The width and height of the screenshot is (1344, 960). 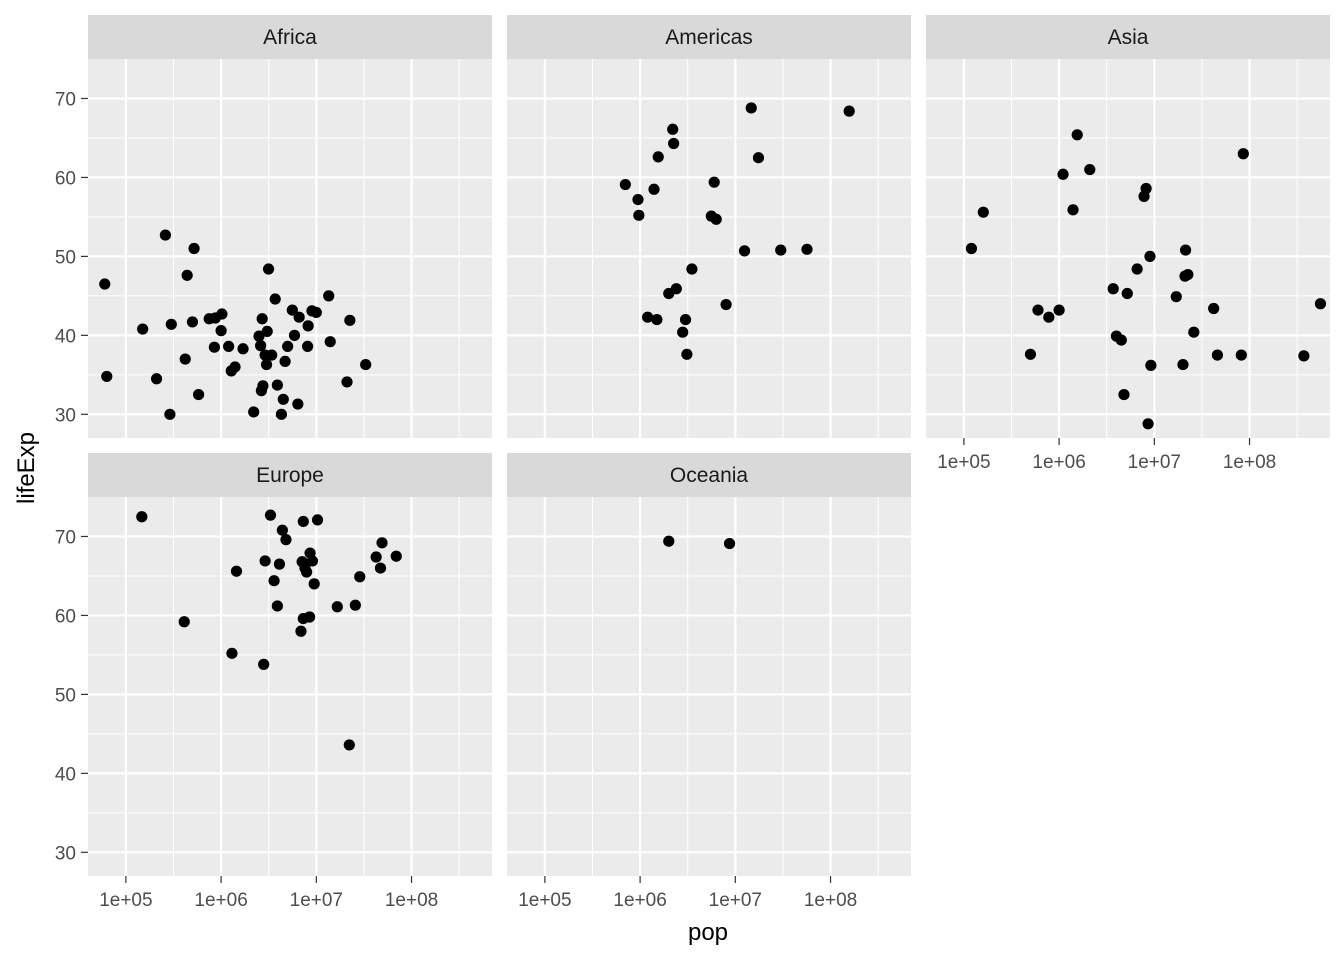 I want to click on facet-strip-label: Oceania, so click(x=709, y=475).